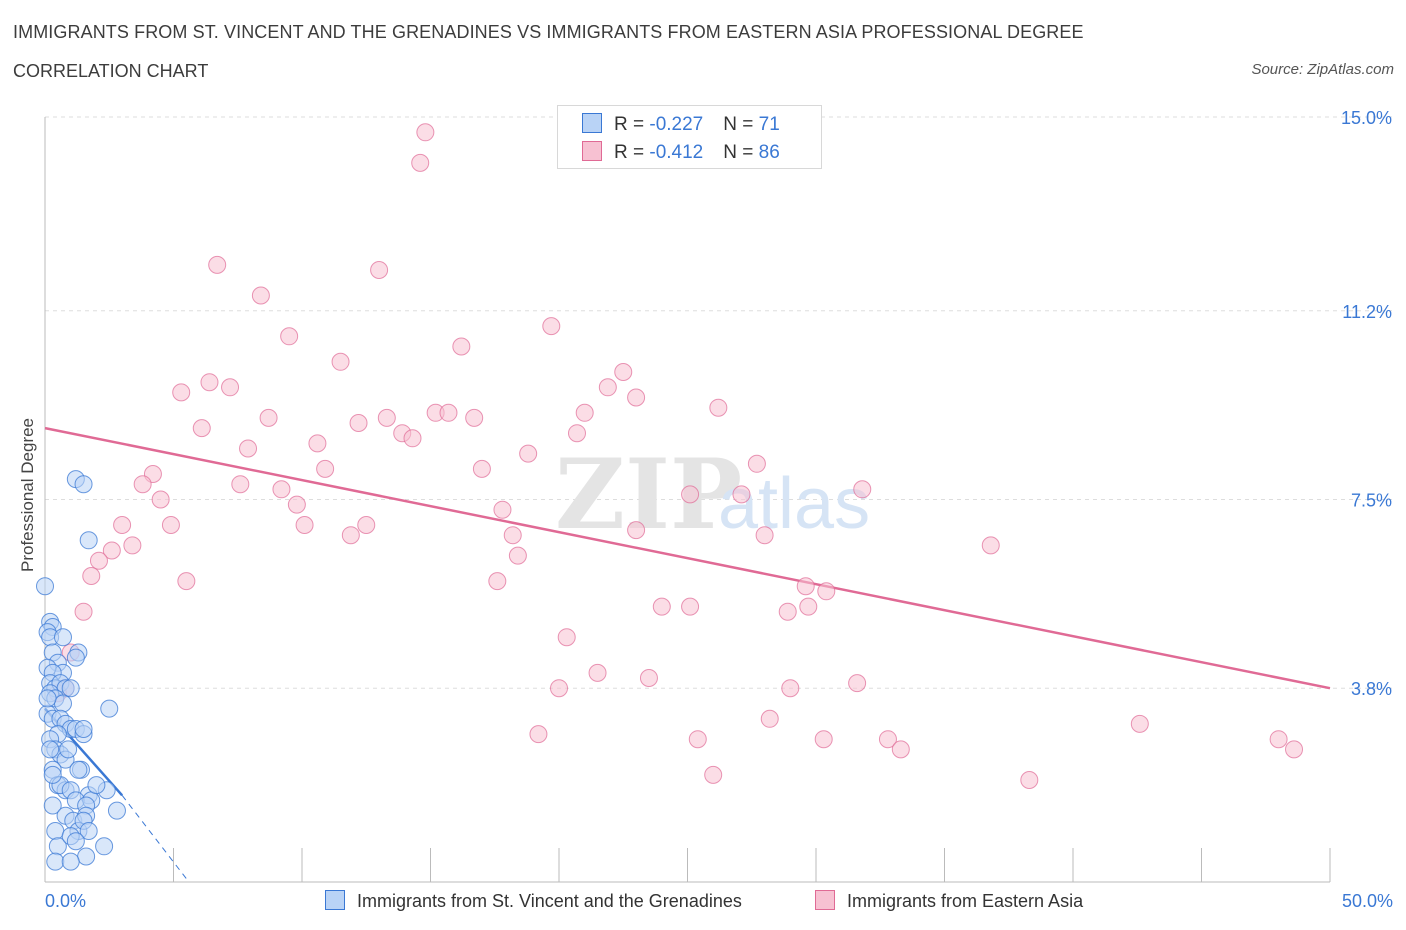  What do you see at coordinates (794, 504) in the screenshot?
I see `watermark-atlas: atlas` at bounding box center [794, 504].